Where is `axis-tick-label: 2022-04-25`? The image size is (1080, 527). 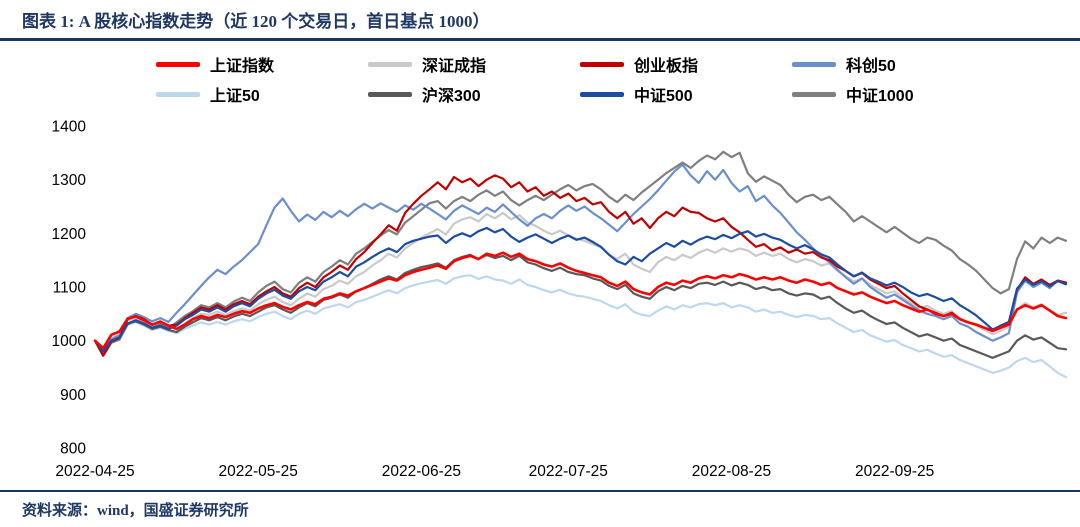
axis-tick-label: 2022-04-25 is located at coordinates (94, 471).